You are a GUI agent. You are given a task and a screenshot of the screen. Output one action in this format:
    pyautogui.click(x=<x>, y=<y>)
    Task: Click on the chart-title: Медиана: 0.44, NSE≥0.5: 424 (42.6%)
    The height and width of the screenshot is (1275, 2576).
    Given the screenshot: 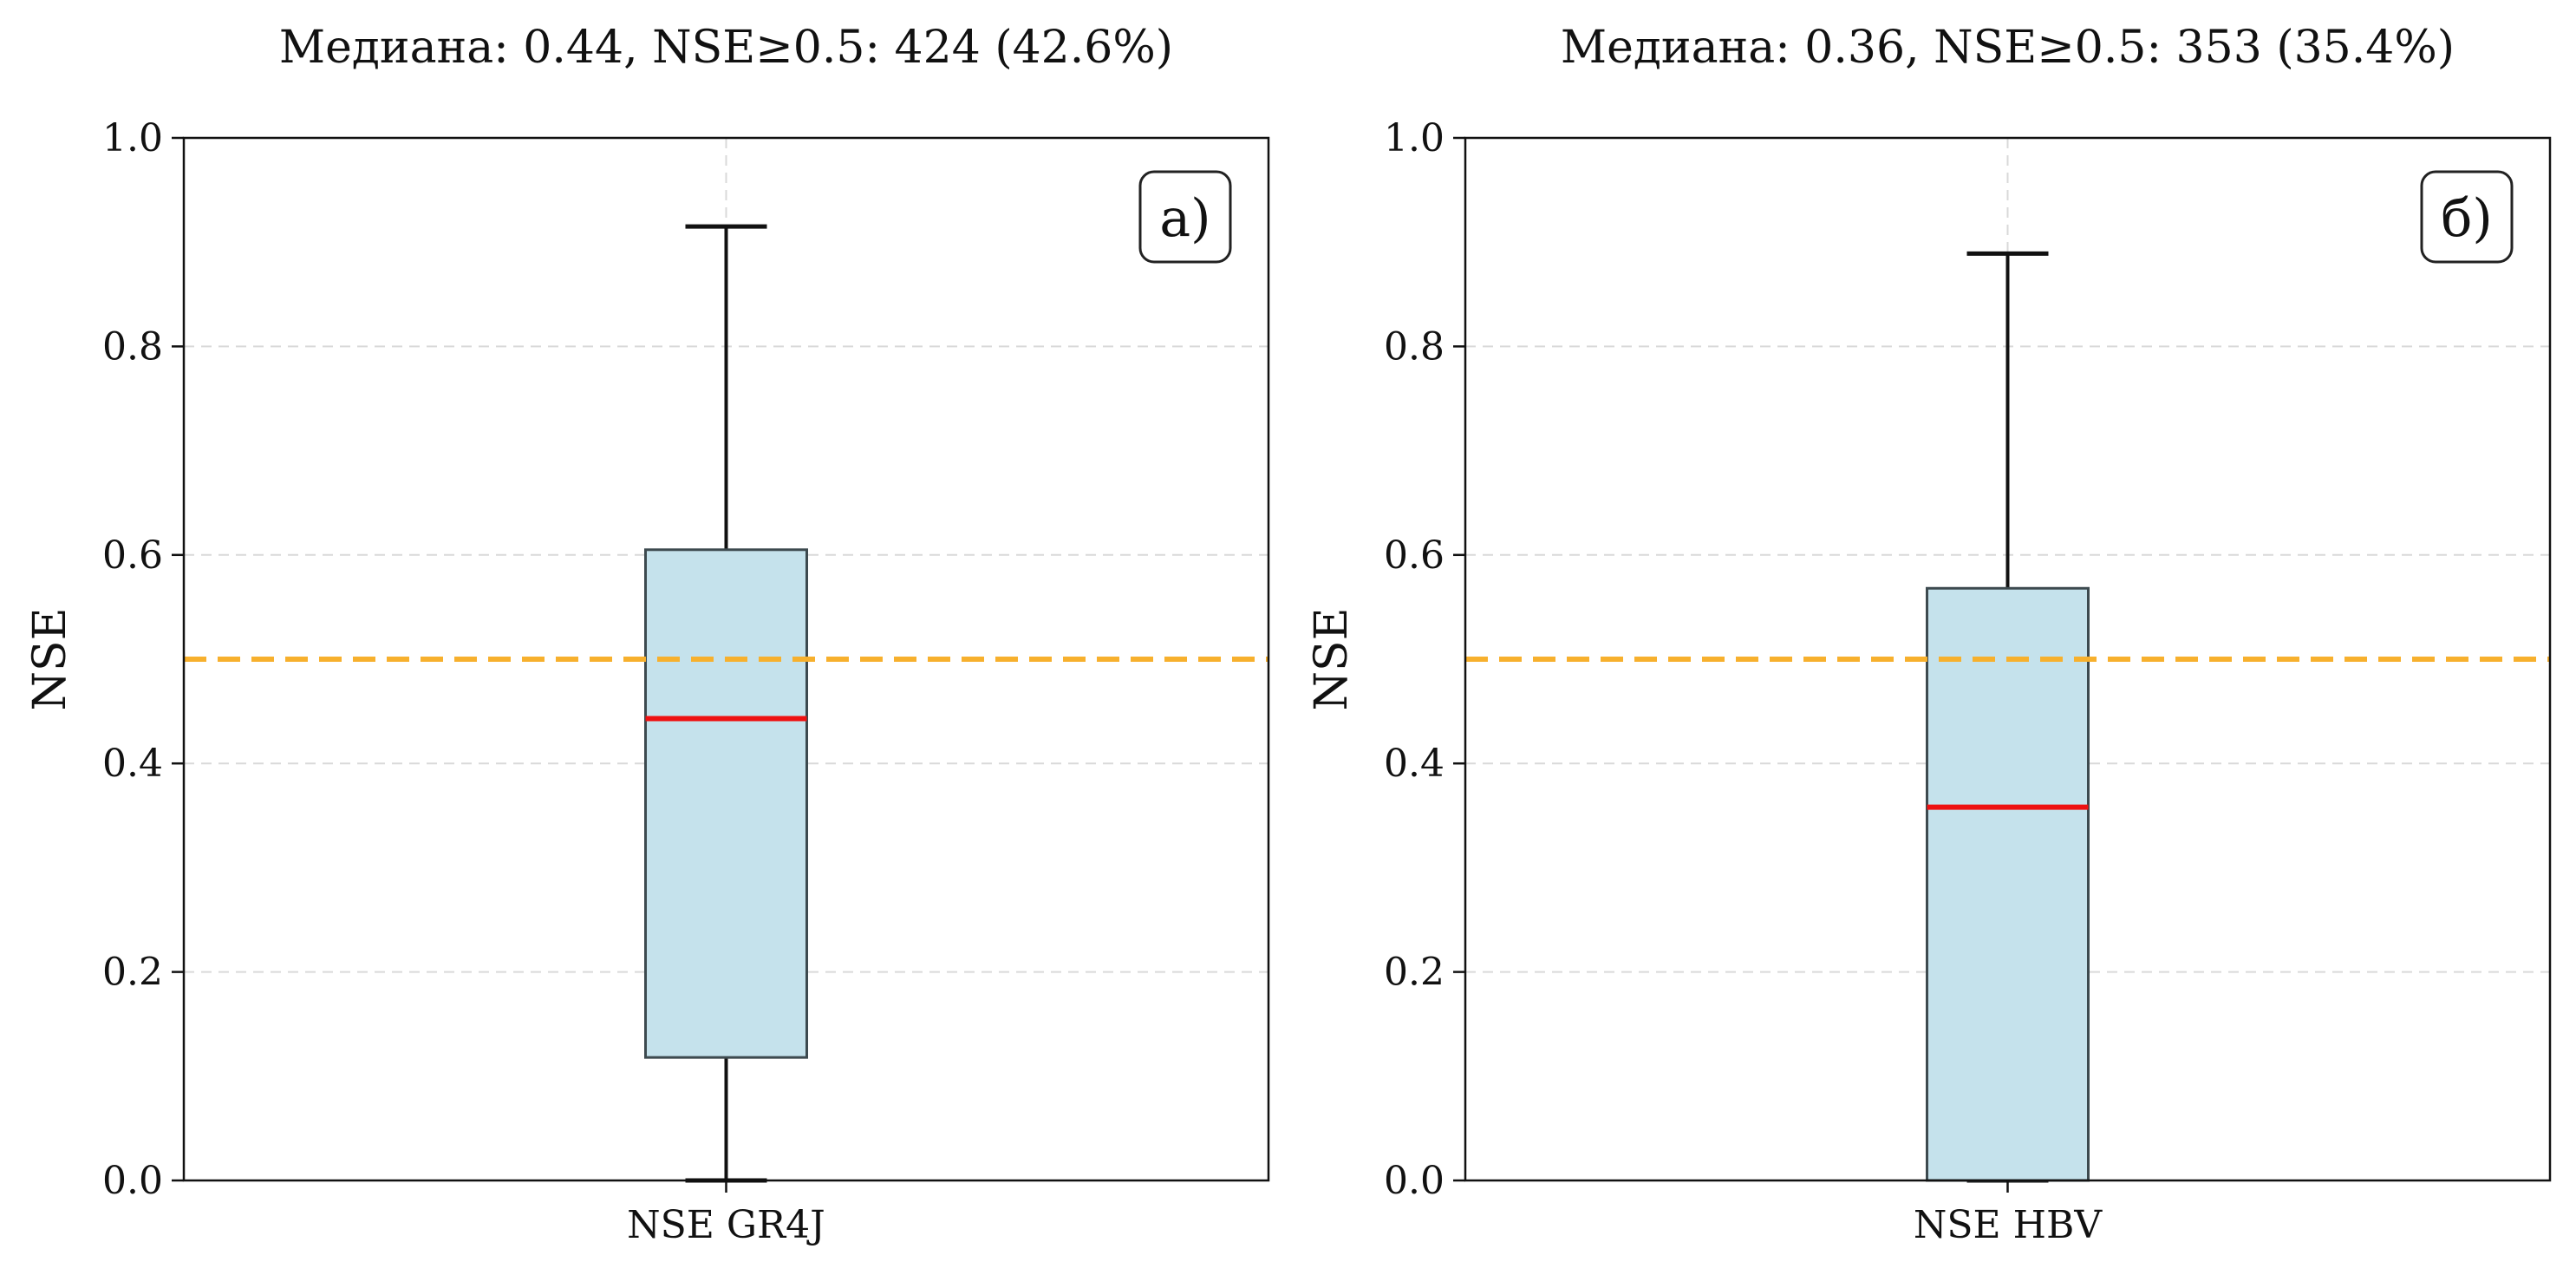 What is the action you would take?
    pyautogui.click(x=726, y=48)
    